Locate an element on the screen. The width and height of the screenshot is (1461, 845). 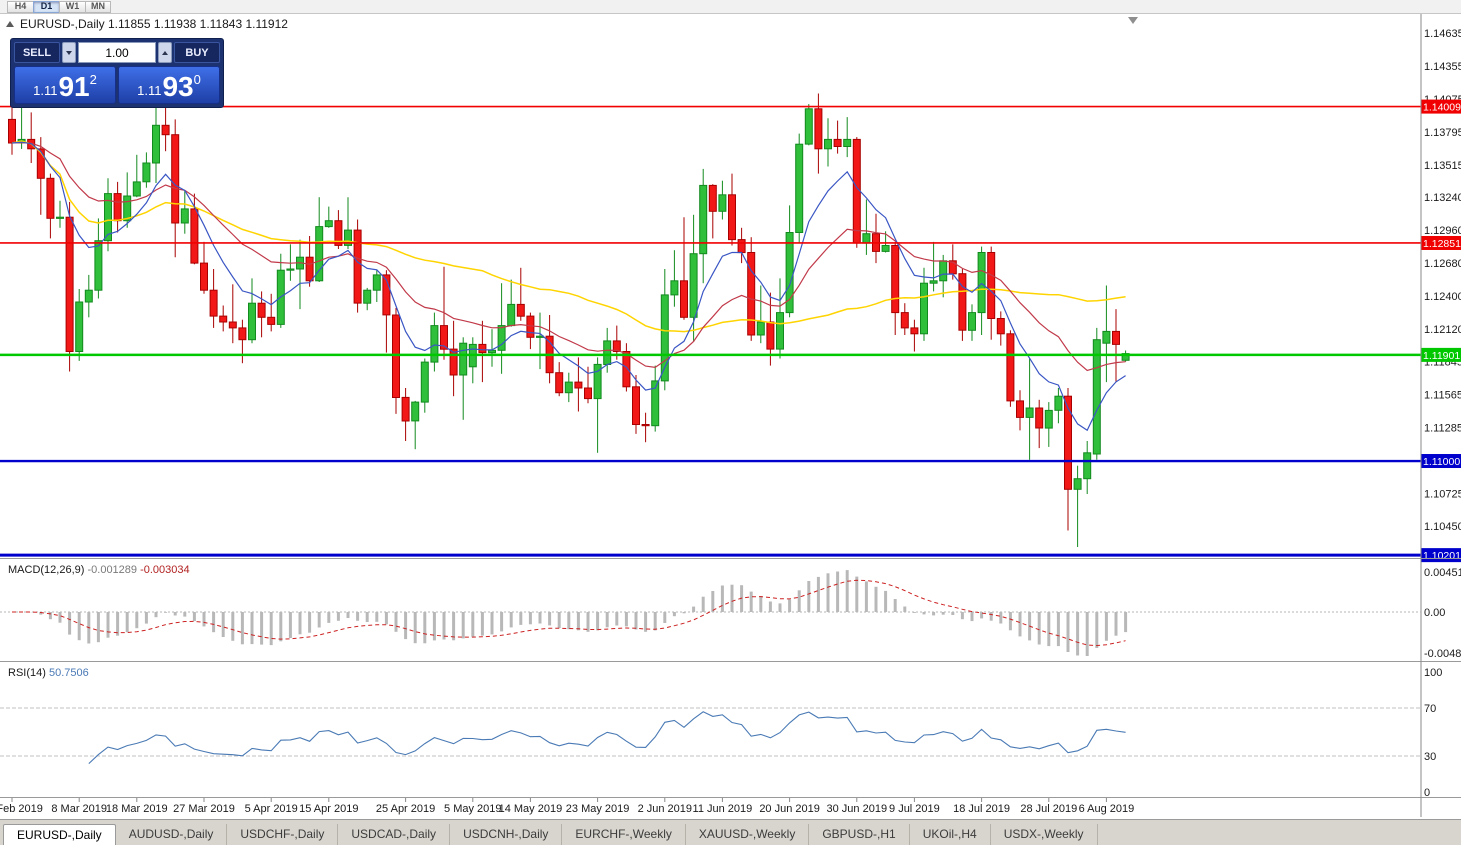
svg-text: 30 Jun 2019 is located at coordinates (857, 809).